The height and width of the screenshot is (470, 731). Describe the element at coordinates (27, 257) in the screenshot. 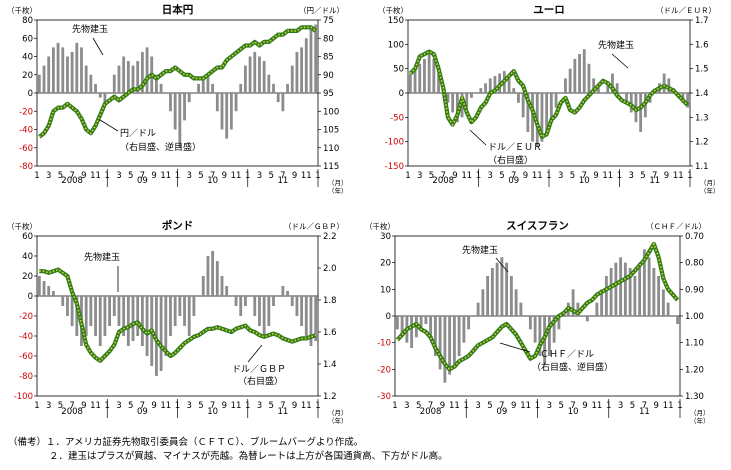

I see `left-tick-label: 40` at that location.